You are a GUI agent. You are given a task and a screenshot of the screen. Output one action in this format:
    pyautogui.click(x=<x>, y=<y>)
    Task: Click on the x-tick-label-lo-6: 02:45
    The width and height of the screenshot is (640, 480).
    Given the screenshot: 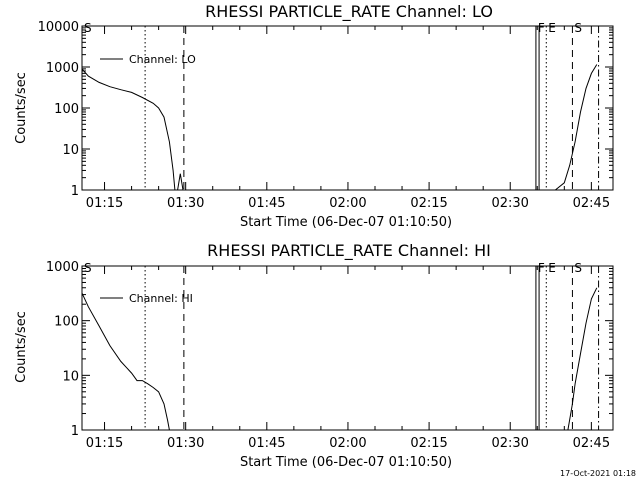 What is the action you would take?
    pyautogui.click(x=591, y=203)
    